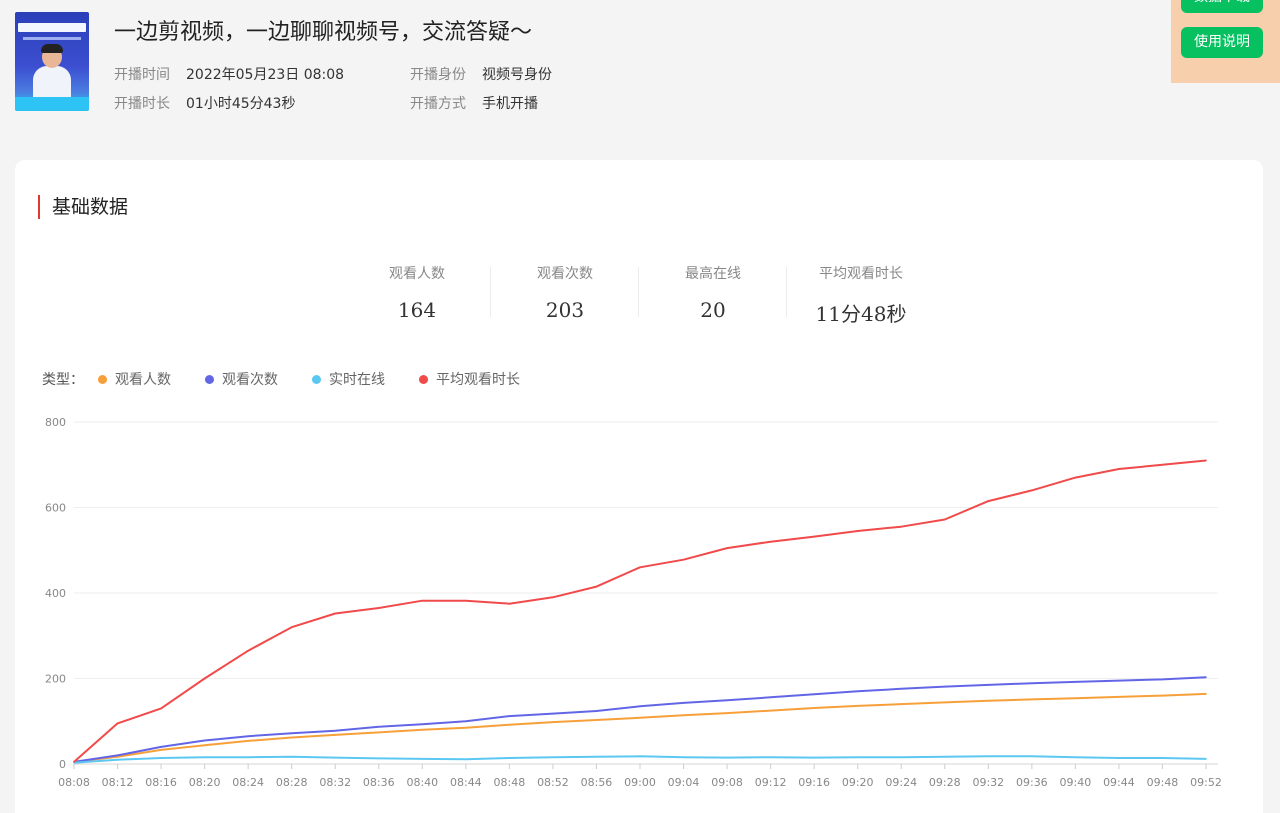  Describe the element at coordinates (248, 782) in the screenshot. I see `x-tick-label: 08:24` at that location.